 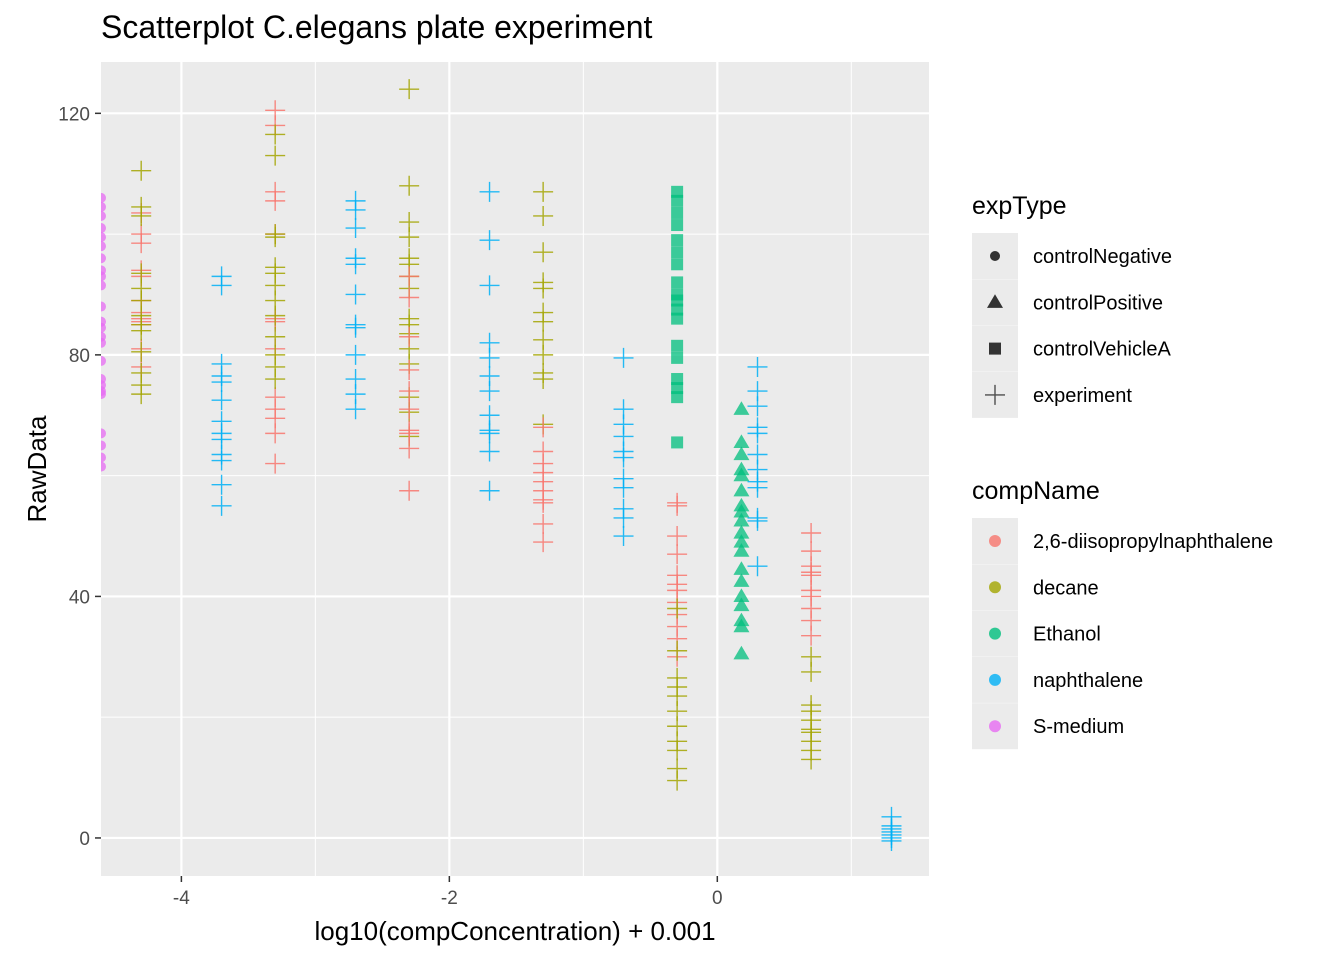 What do you see at coordinates (1066, 588) in the screenshot?
I see `legend-compname-label: decane` at bounding box center [1066, 588].